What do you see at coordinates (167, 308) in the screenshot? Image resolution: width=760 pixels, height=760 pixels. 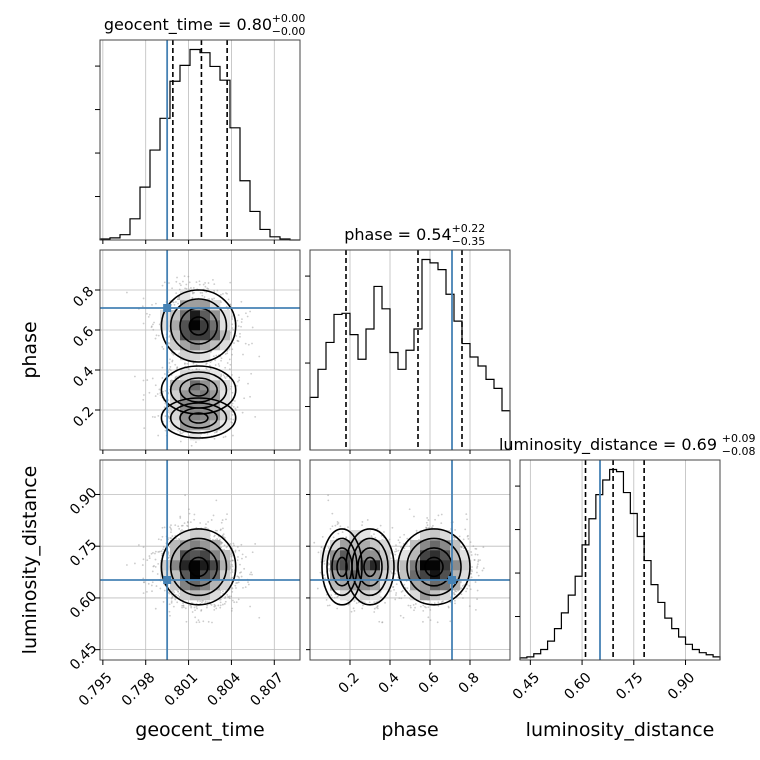 I see `truth-marker` at bounding box center [167, 308].